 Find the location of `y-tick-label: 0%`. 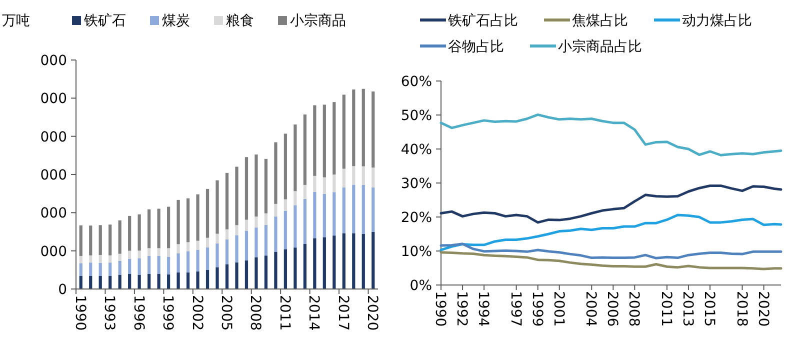

y-tick-label: 0% is located at coordinates (421, 286).